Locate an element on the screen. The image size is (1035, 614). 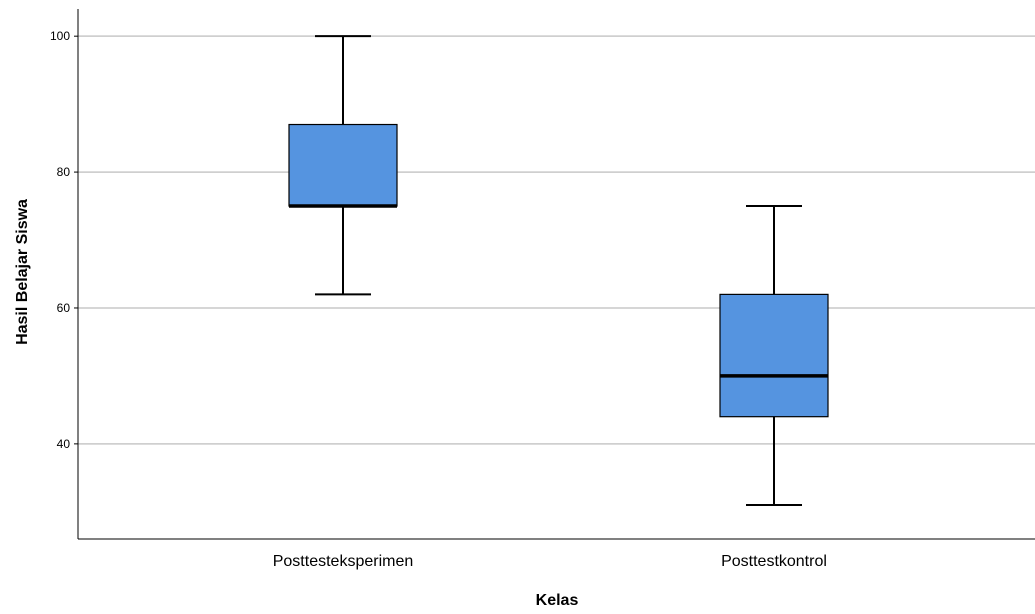
y-tick-label-60: 60 is located at coordinates (64, 308).